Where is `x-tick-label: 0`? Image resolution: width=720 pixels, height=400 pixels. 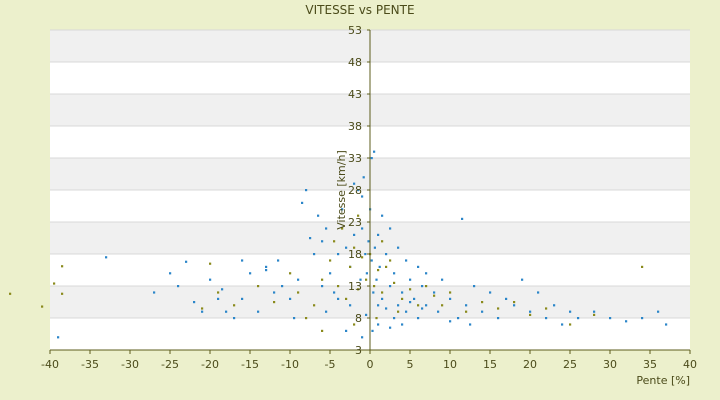 x-tick-label: 0 is located at coordinates (370, 364).